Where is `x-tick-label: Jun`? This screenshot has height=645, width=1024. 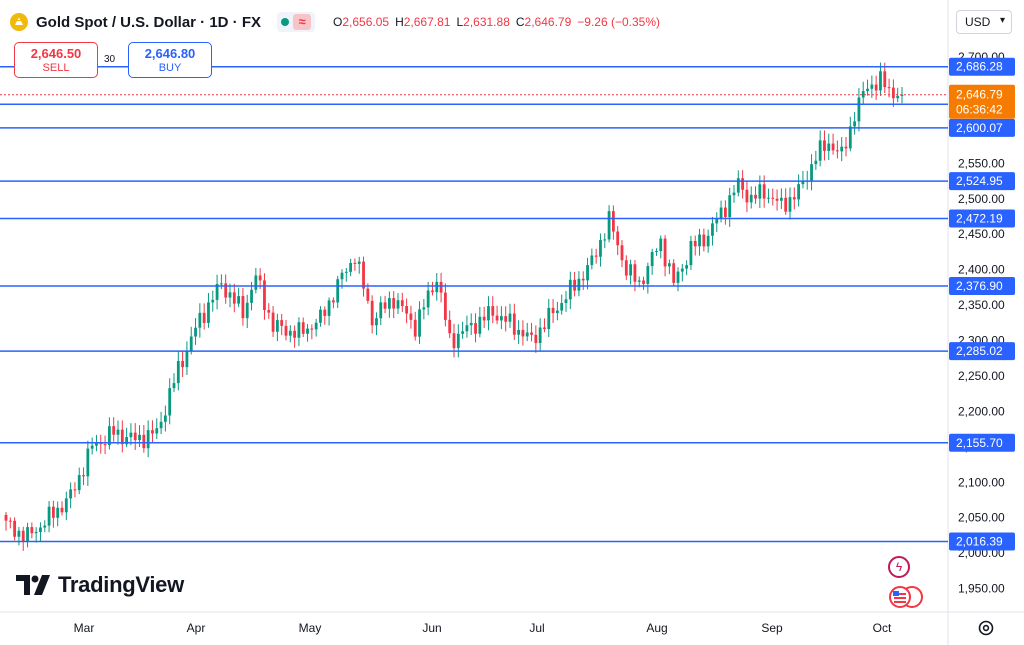 x-tick-label: Jun is located at coordinates (431, 628).